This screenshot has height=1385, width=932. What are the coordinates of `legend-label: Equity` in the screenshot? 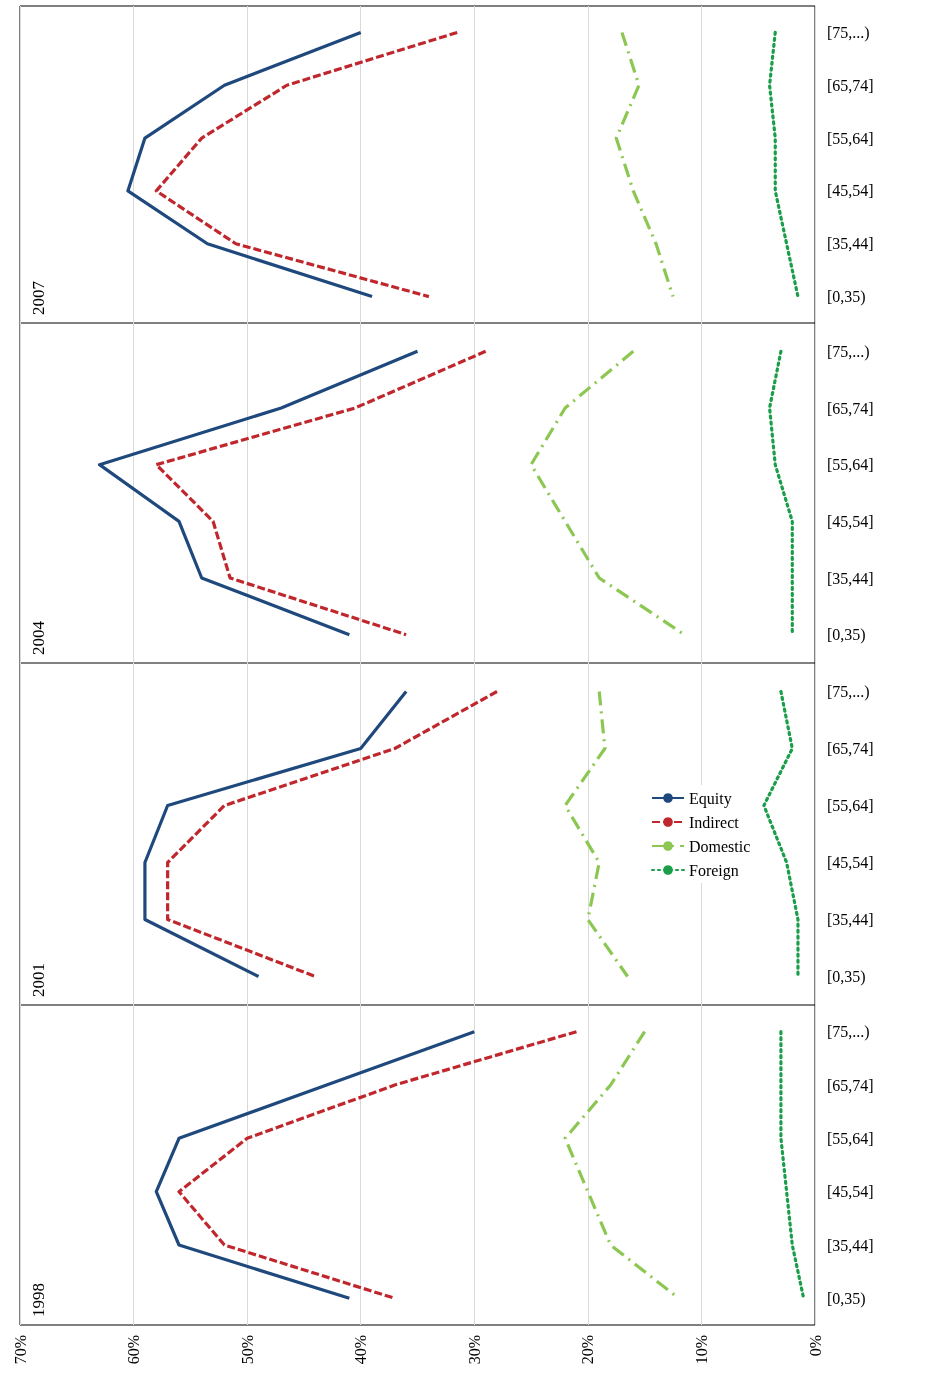 It's located at (710, 798).